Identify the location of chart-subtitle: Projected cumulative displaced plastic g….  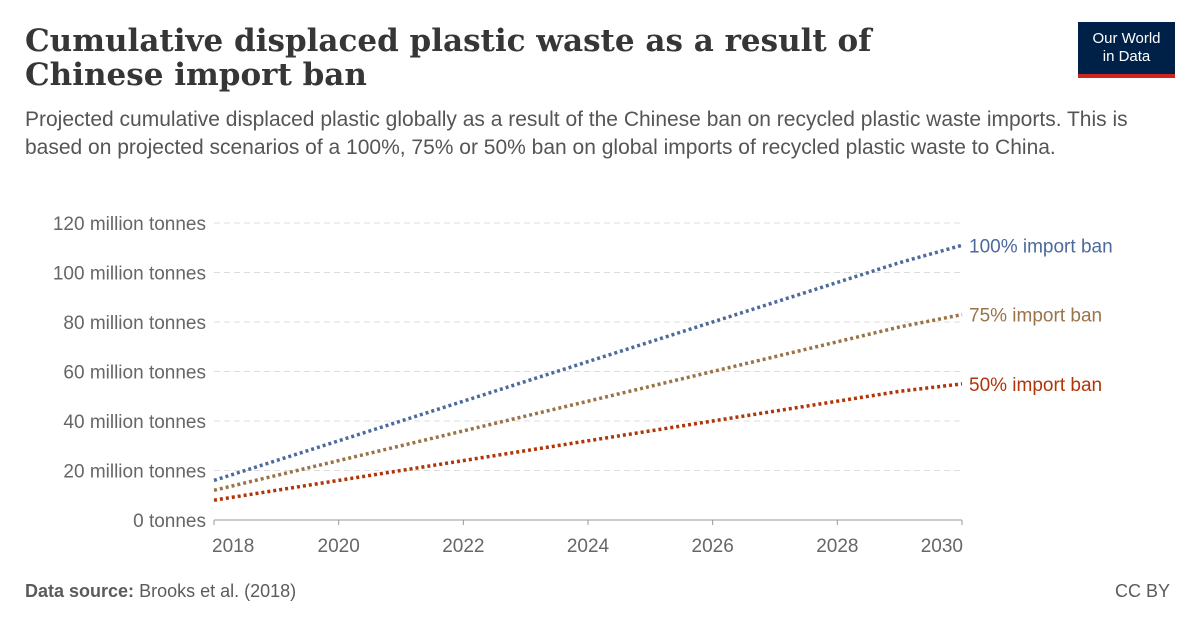
(576, 133).